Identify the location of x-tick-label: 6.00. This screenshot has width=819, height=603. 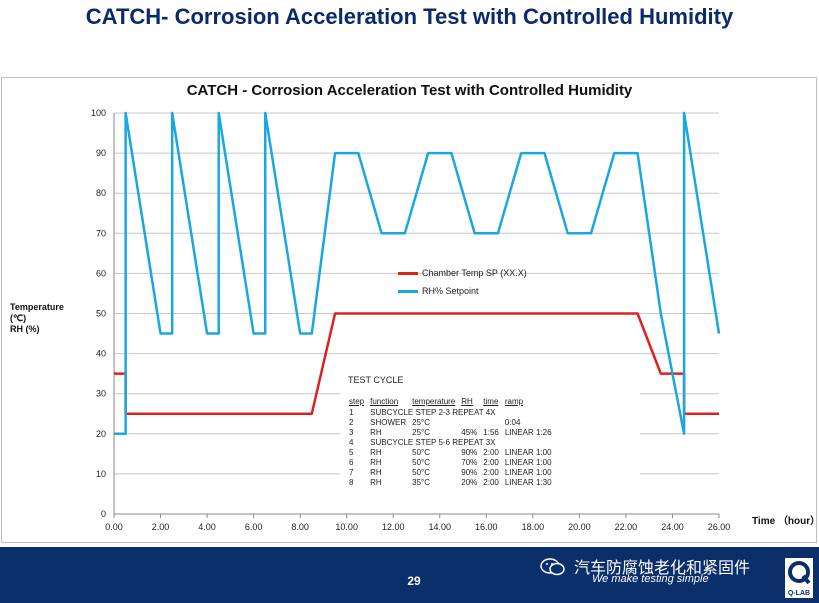
(254, 527).